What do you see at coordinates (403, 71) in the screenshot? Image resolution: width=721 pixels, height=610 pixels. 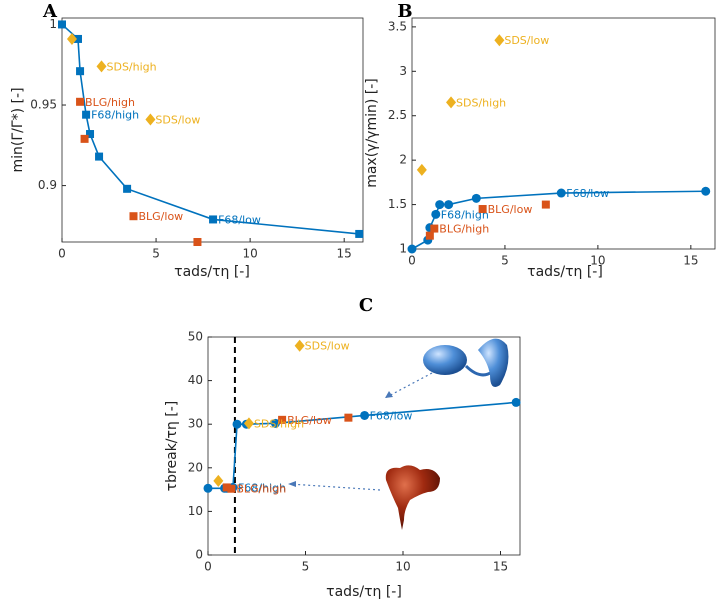 I see `y-tick-label: 3` at bounding box center [403, 71].